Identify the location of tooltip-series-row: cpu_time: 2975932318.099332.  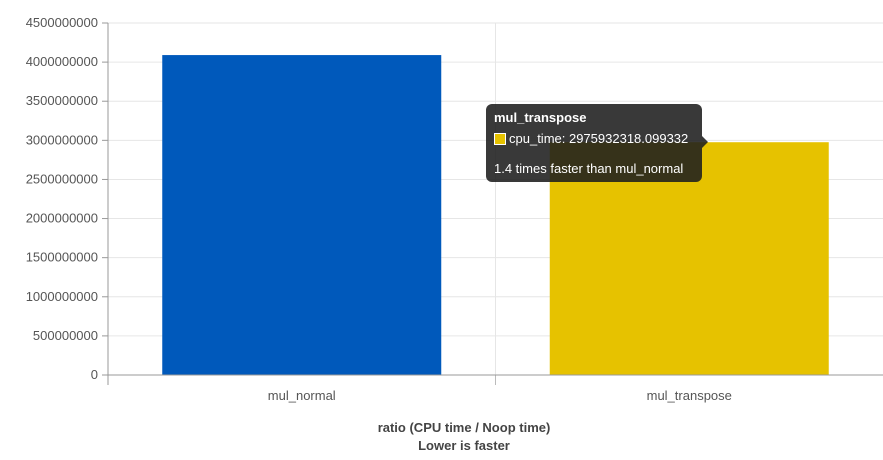
(594, 139).